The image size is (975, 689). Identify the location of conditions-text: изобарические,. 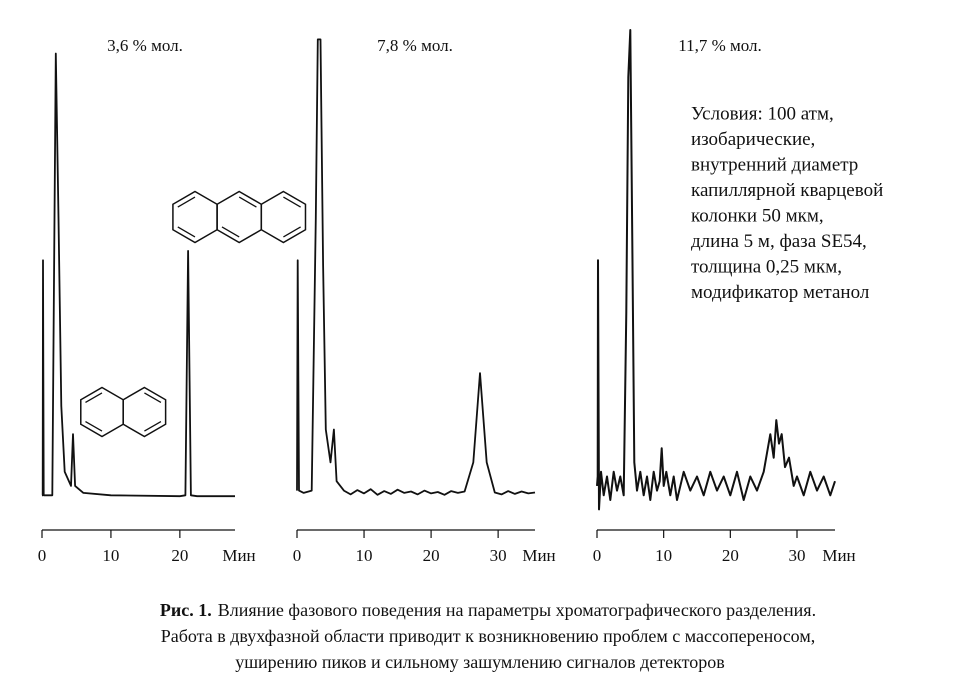
(753, 139).